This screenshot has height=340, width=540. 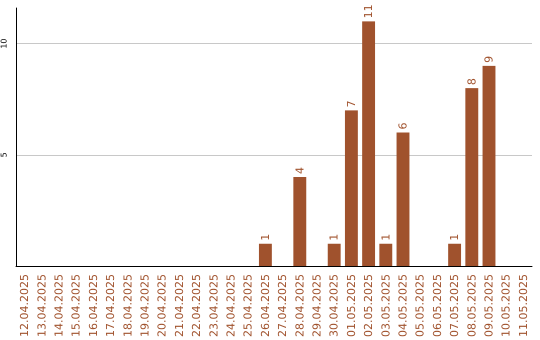 I want to click on data-label: 8, so click(x=471, y=82).